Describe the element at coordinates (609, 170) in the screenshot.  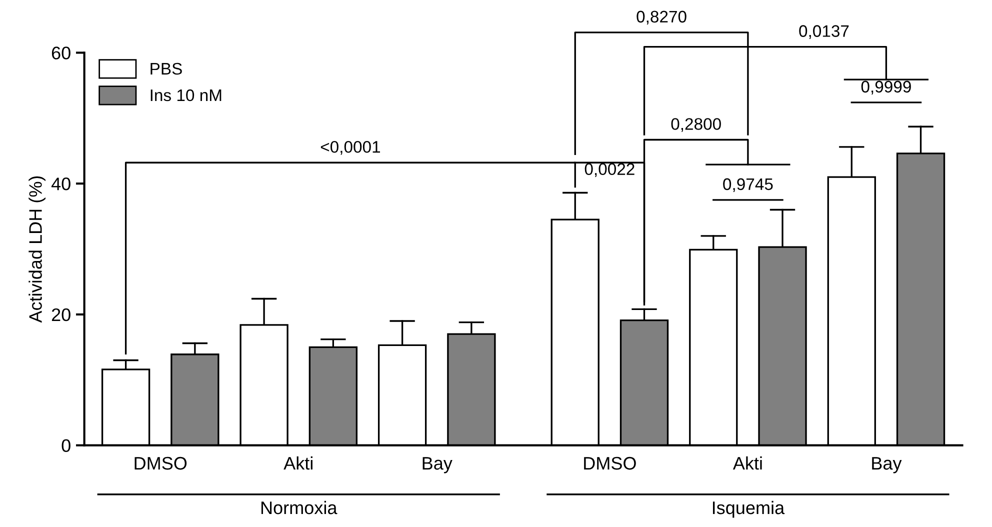
I see `annotation: 0,0022` at that location.